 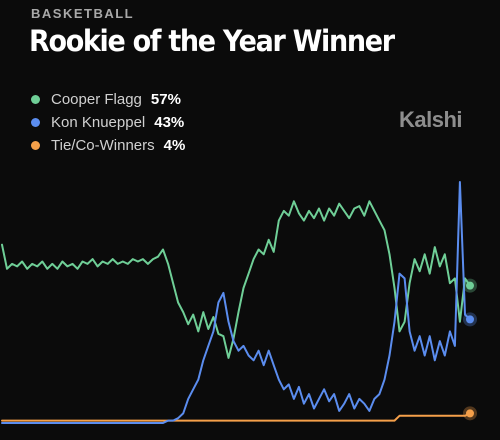 What do you see at coordinates (431, 119) in the screenshot?
I see `kalshi-logo: Kalshi` at bounding box center [431, 119].